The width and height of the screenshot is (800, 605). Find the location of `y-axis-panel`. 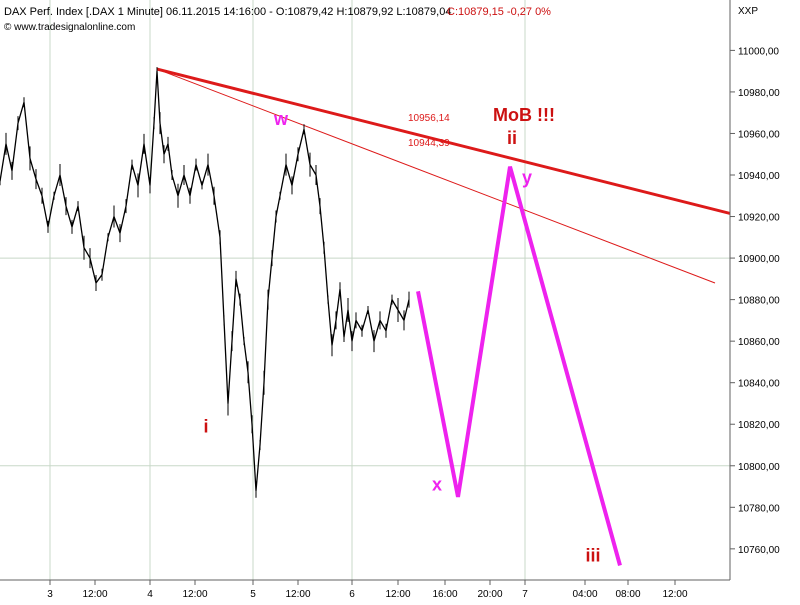

y-axis-panel is located at coordinates (765, 300).